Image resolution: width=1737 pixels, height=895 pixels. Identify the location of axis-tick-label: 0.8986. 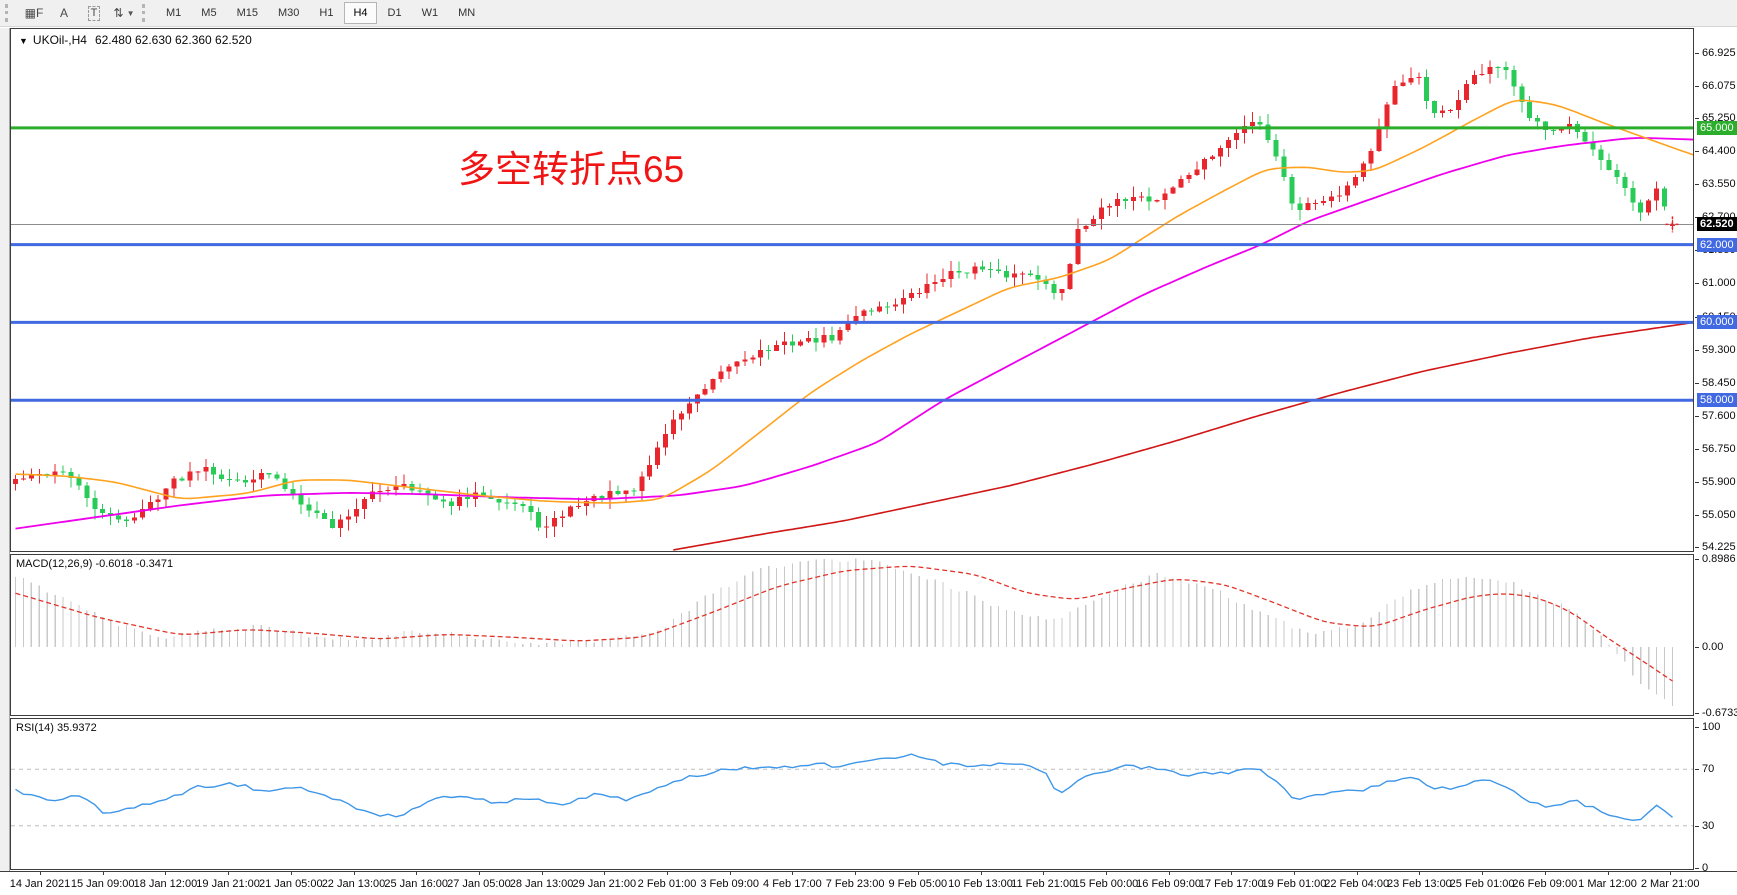
(1719, 559).